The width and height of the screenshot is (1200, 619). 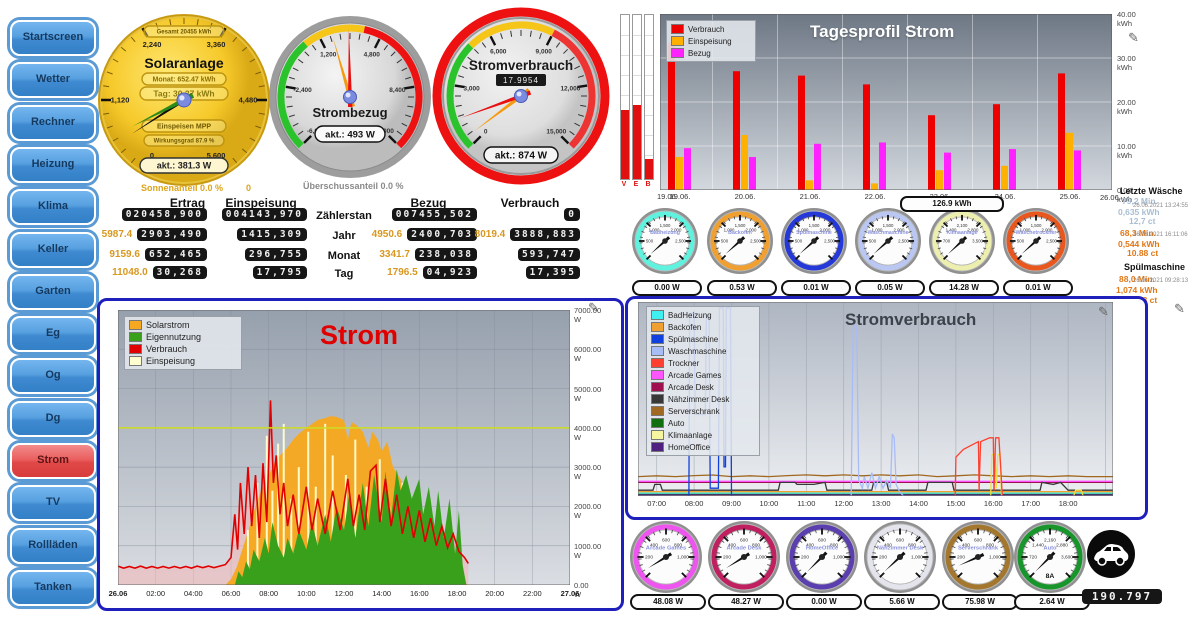 What do you see at coordinates (53, 249) in the screenshot?
I see `sidebar-item-keller: Keller` at bounding box center [53, 249].